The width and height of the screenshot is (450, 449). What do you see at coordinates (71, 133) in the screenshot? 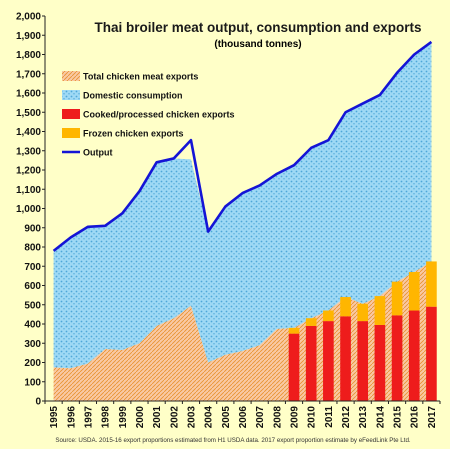
I see `legend-swatch-frozen` at bounding box center [71, 133].